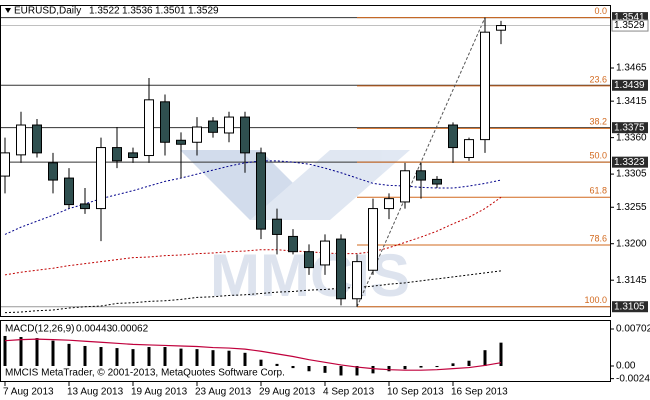 The width and height of the screenshot is (650, 400). Describe the element at coordinates (8, 10) in the screenshot. I see `menu-triangle` at that location.